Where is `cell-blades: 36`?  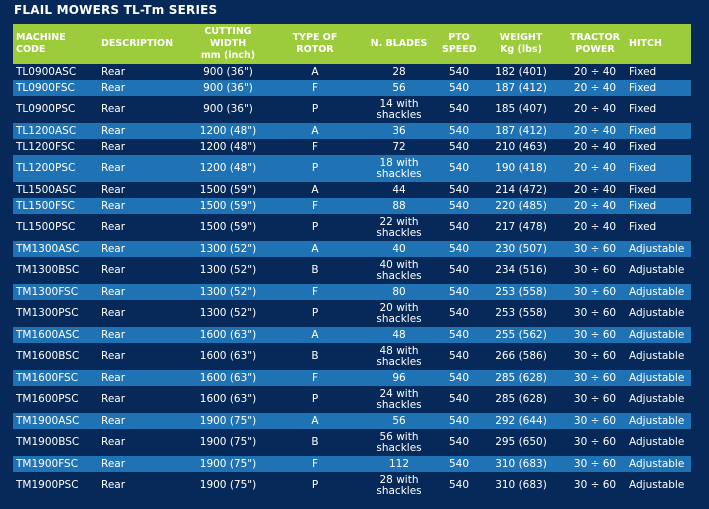 cell-blades: 36 is located at coordinates (399, 131).